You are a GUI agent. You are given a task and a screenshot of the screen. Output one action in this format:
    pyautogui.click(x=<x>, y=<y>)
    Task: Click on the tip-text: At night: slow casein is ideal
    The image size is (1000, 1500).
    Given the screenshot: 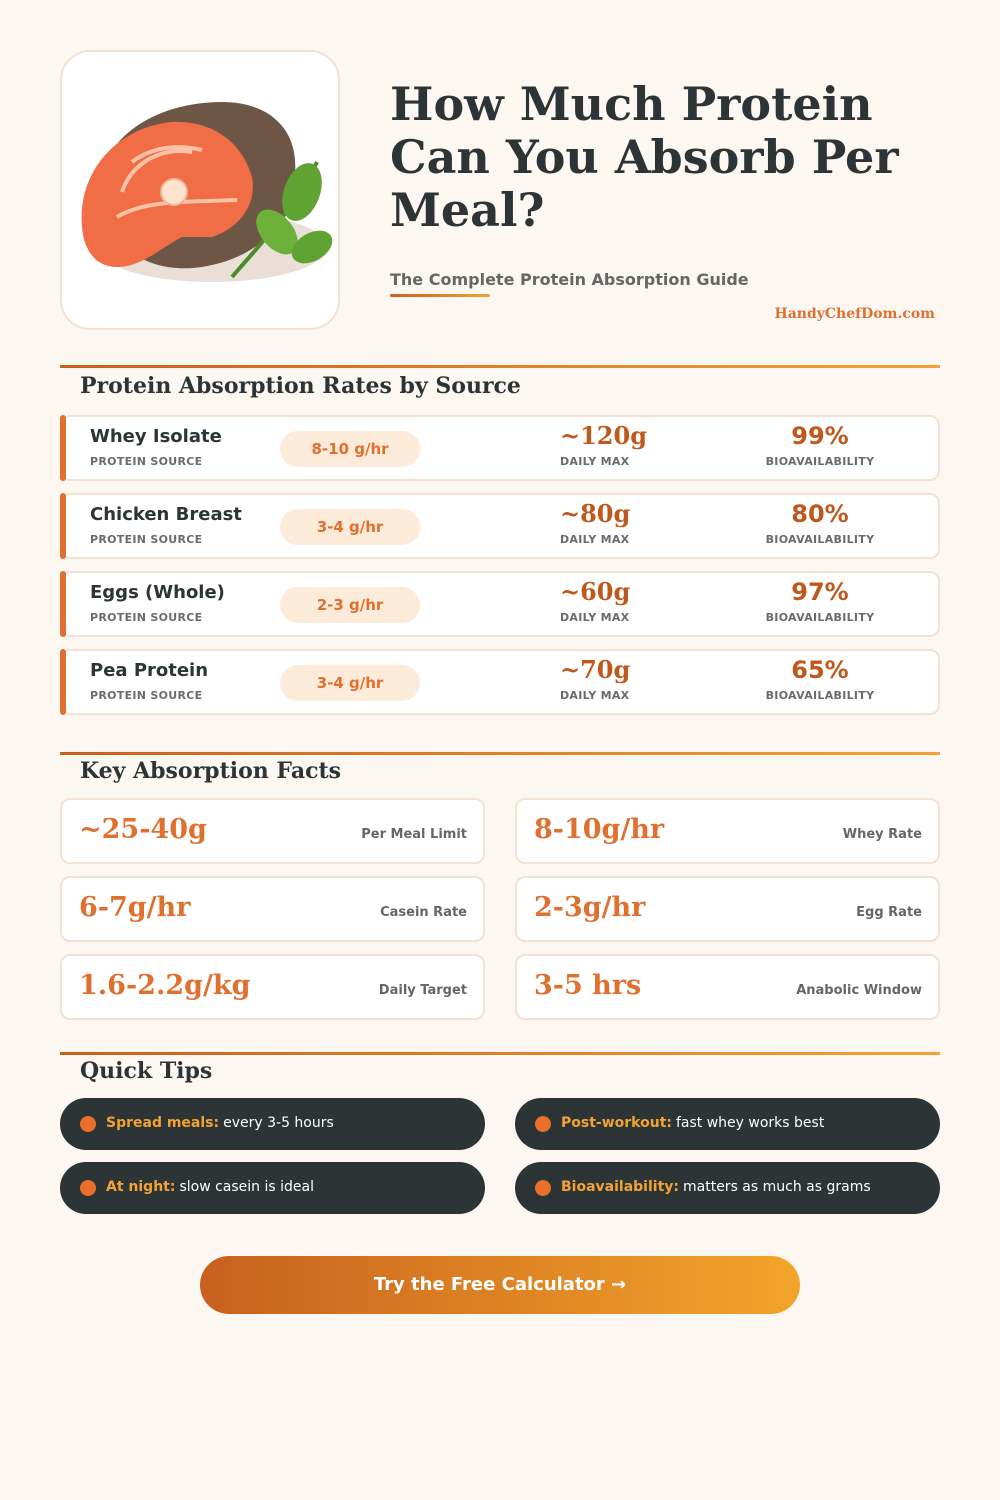 What is the action you would take?
    pyautogui.click(x=210, y=1187)
    